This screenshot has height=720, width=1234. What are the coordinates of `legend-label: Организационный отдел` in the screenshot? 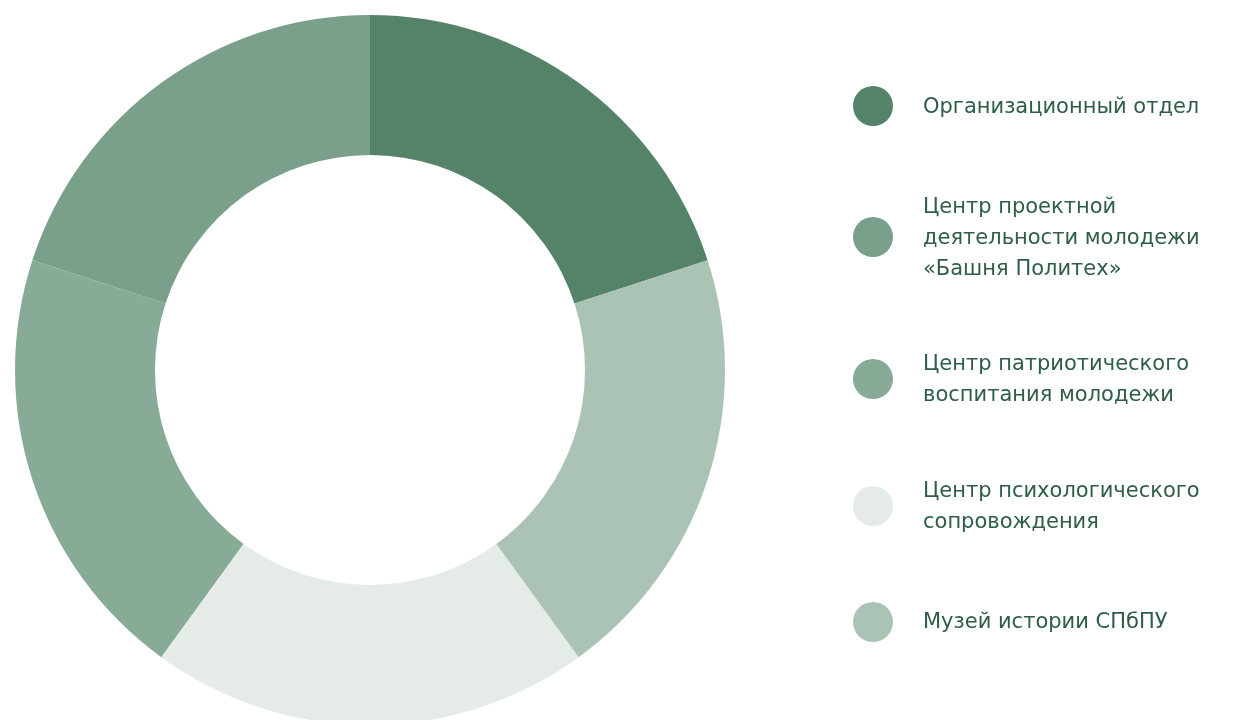 It's located at (1061, 106).